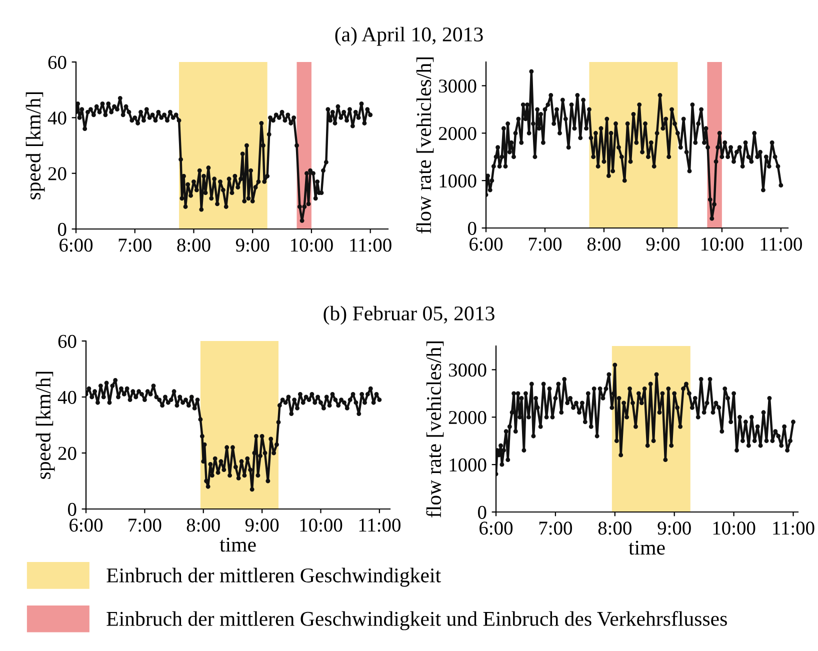 The image size is (818, 651). What do you see at coordinates (409, 315) in the screenshot?
I see `chart-title: (b) Februar 05, 2013` at bounding box center [409, 315].